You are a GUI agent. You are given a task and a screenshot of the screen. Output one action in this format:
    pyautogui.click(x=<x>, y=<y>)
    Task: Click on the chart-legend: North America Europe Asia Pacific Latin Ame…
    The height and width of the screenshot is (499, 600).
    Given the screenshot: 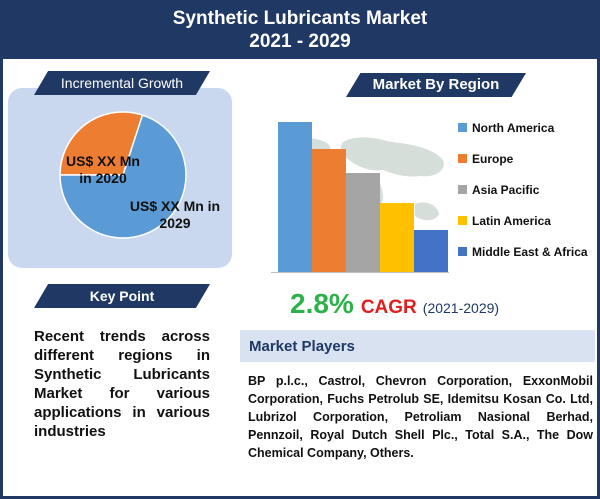 What is the action you would take?
    pyautogui.click(x=523, y=189)
    